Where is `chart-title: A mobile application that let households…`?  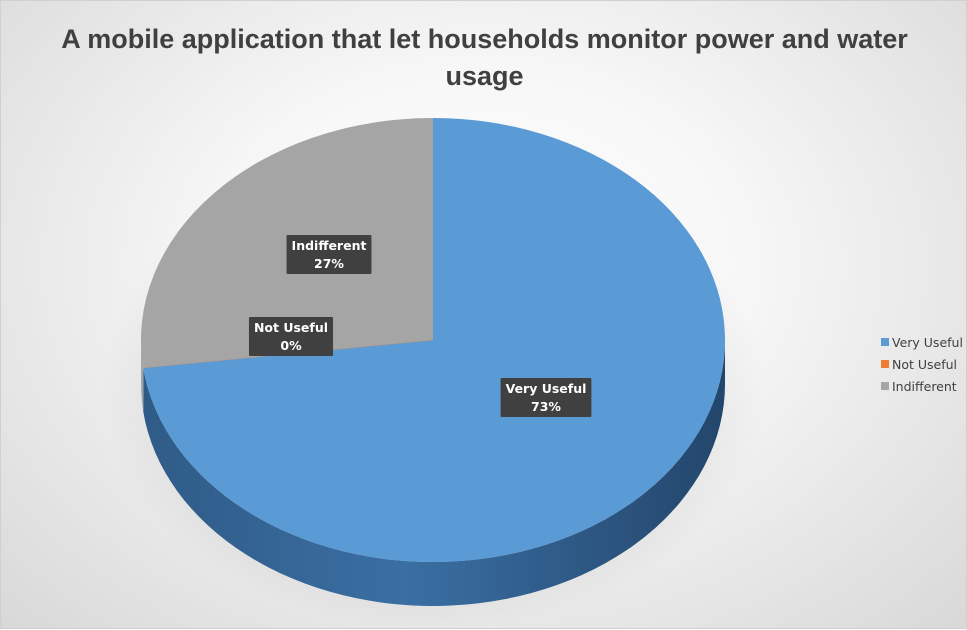
chart-title: A mobile application that let households… is located at coordinates (484, 57).